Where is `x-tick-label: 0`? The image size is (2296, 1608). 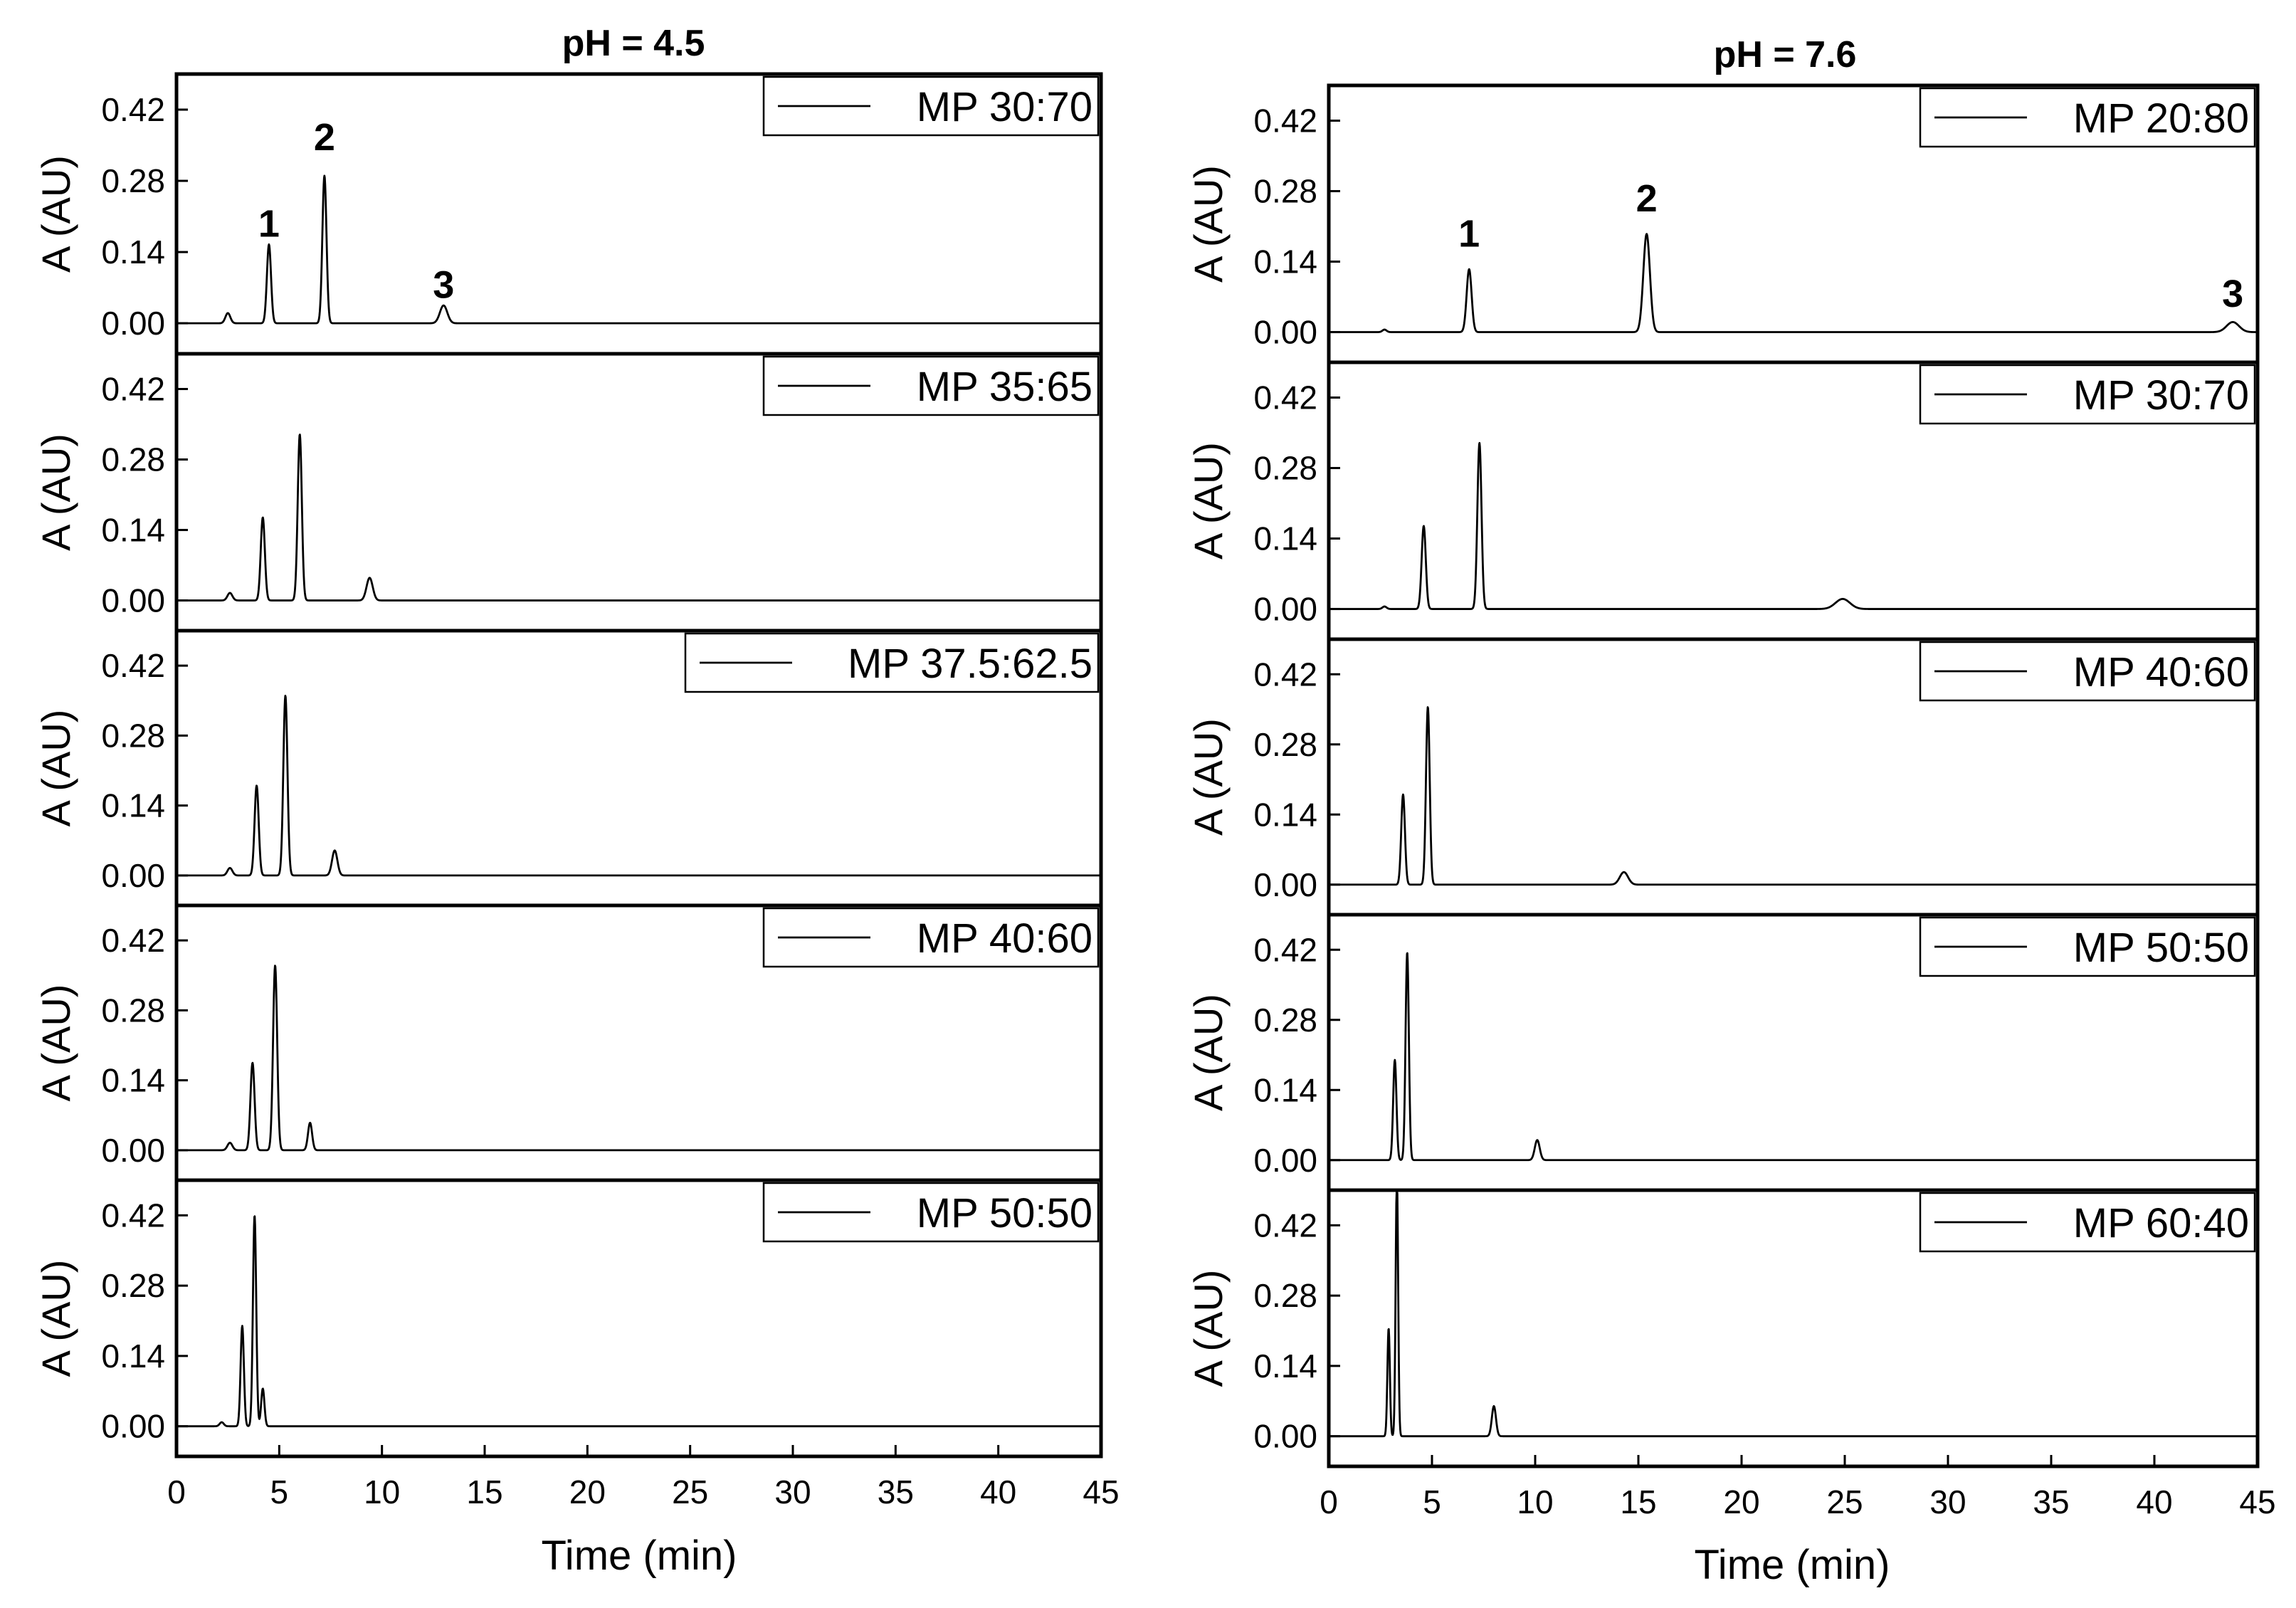
x-tick-label: 0 is located at coordinates (176, 1492).